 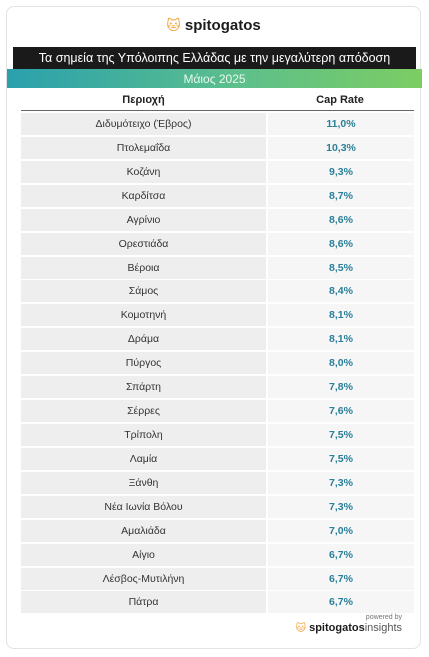 I want to click on table-row: Πτολεμαΐδα 10,3%, so click(x=217, y=147).